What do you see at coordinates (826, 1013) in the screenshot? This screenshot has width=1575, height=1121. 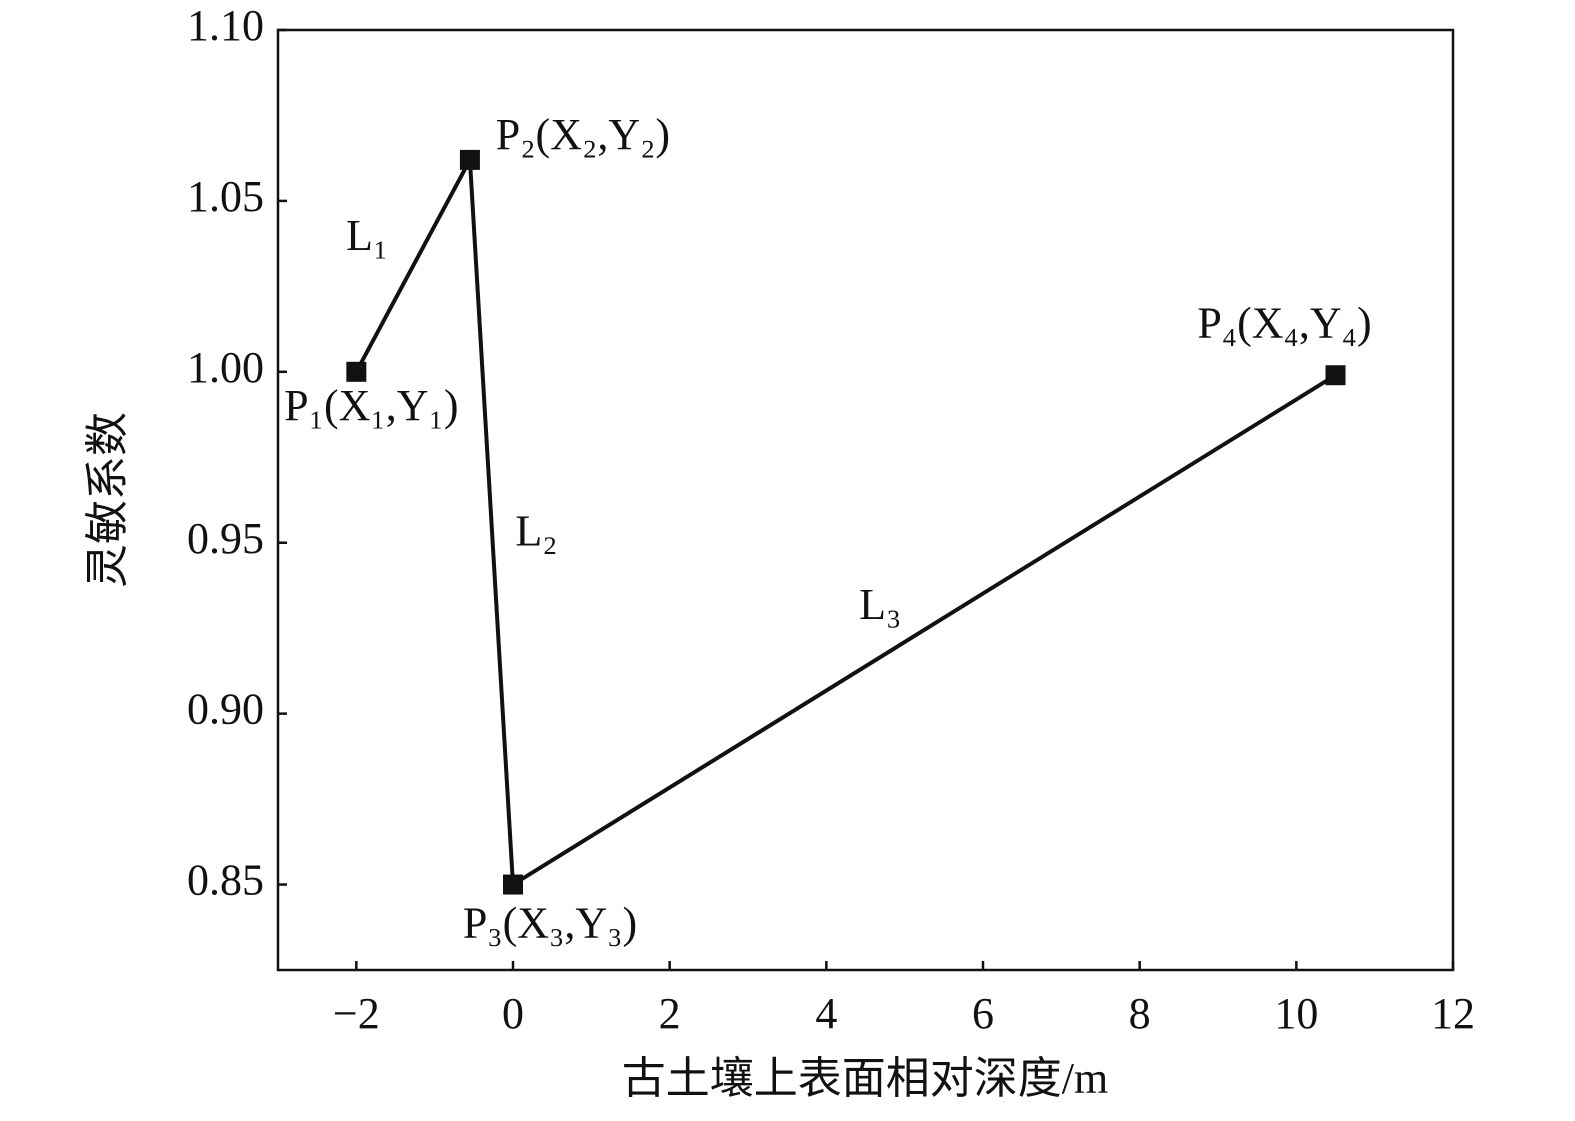 I see `x-tick-label: 4` at bounding box center [826, 1013].